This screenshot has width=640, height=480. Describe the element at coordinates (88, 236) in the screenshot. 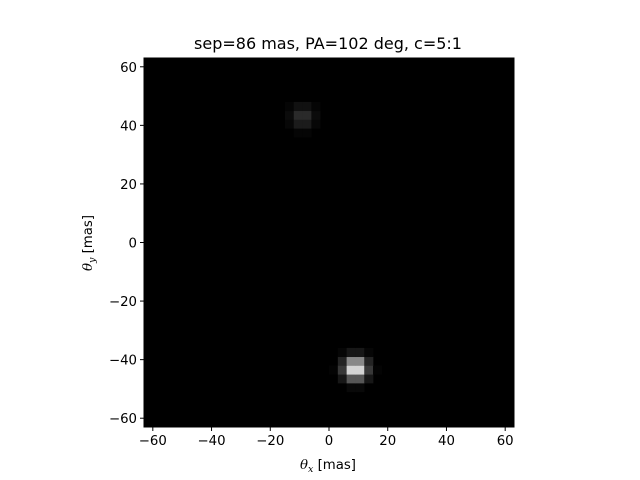

I see `y-axis-unit: [mas]` at that location.